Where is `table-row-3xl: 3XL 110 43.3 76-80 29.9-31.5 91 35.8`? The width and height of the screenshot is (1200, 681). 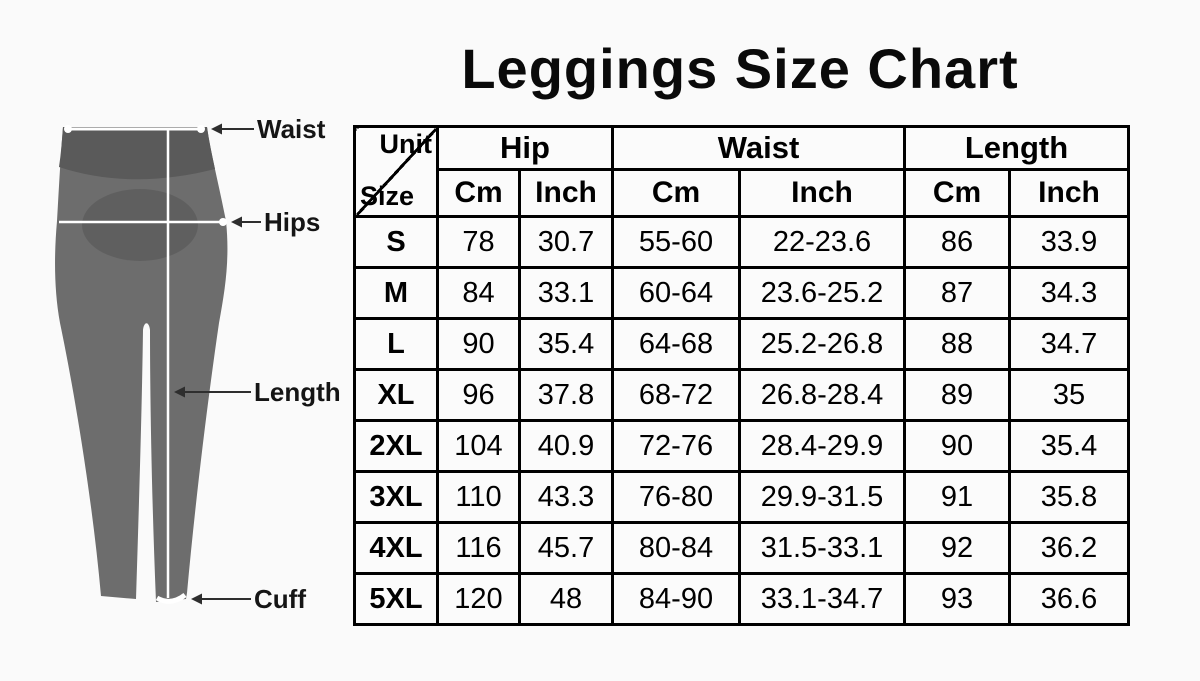 table-row-3xl: 3XL 110 43.3 76-80 29.9-31.5 91 35.8 is located at coordinates (741, 497).